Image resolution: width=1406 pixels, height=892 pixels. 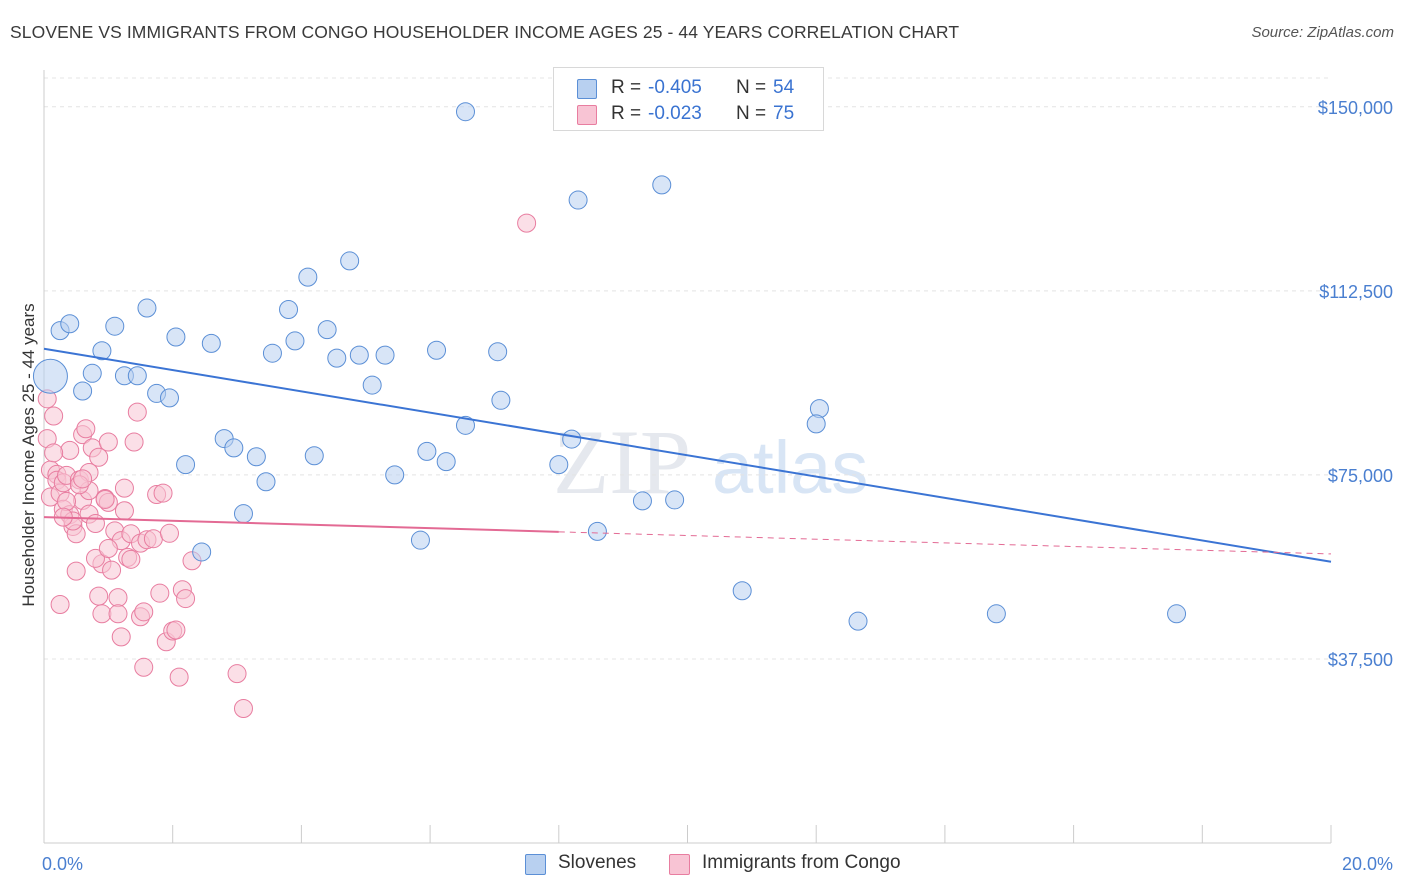 I want to click on y-tick-label: $112,500, so click(x=1356, y=292).